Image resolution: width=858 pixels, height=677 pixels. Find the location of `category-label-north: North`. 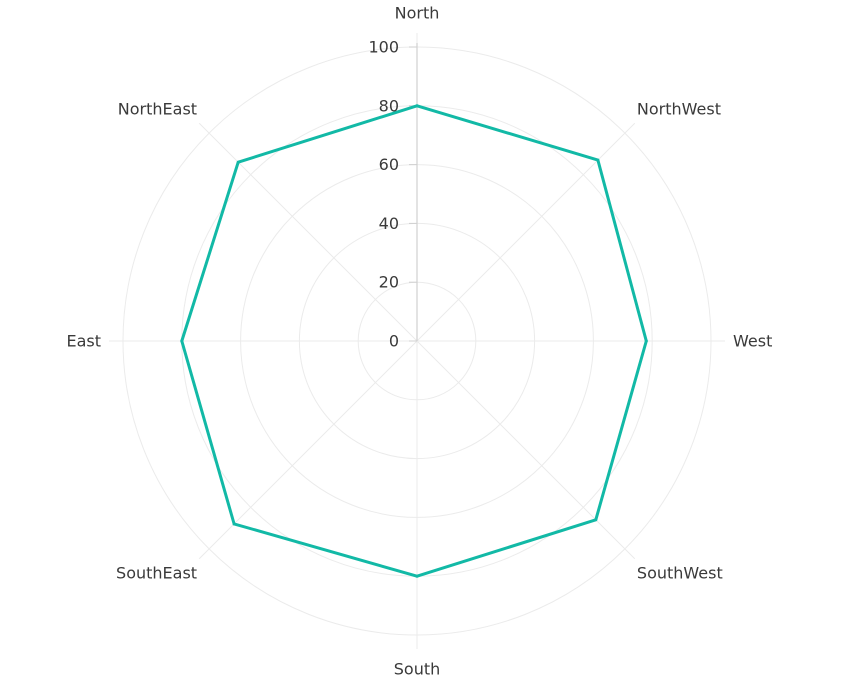

category-label-north: North is located at coordinates (417, 13).